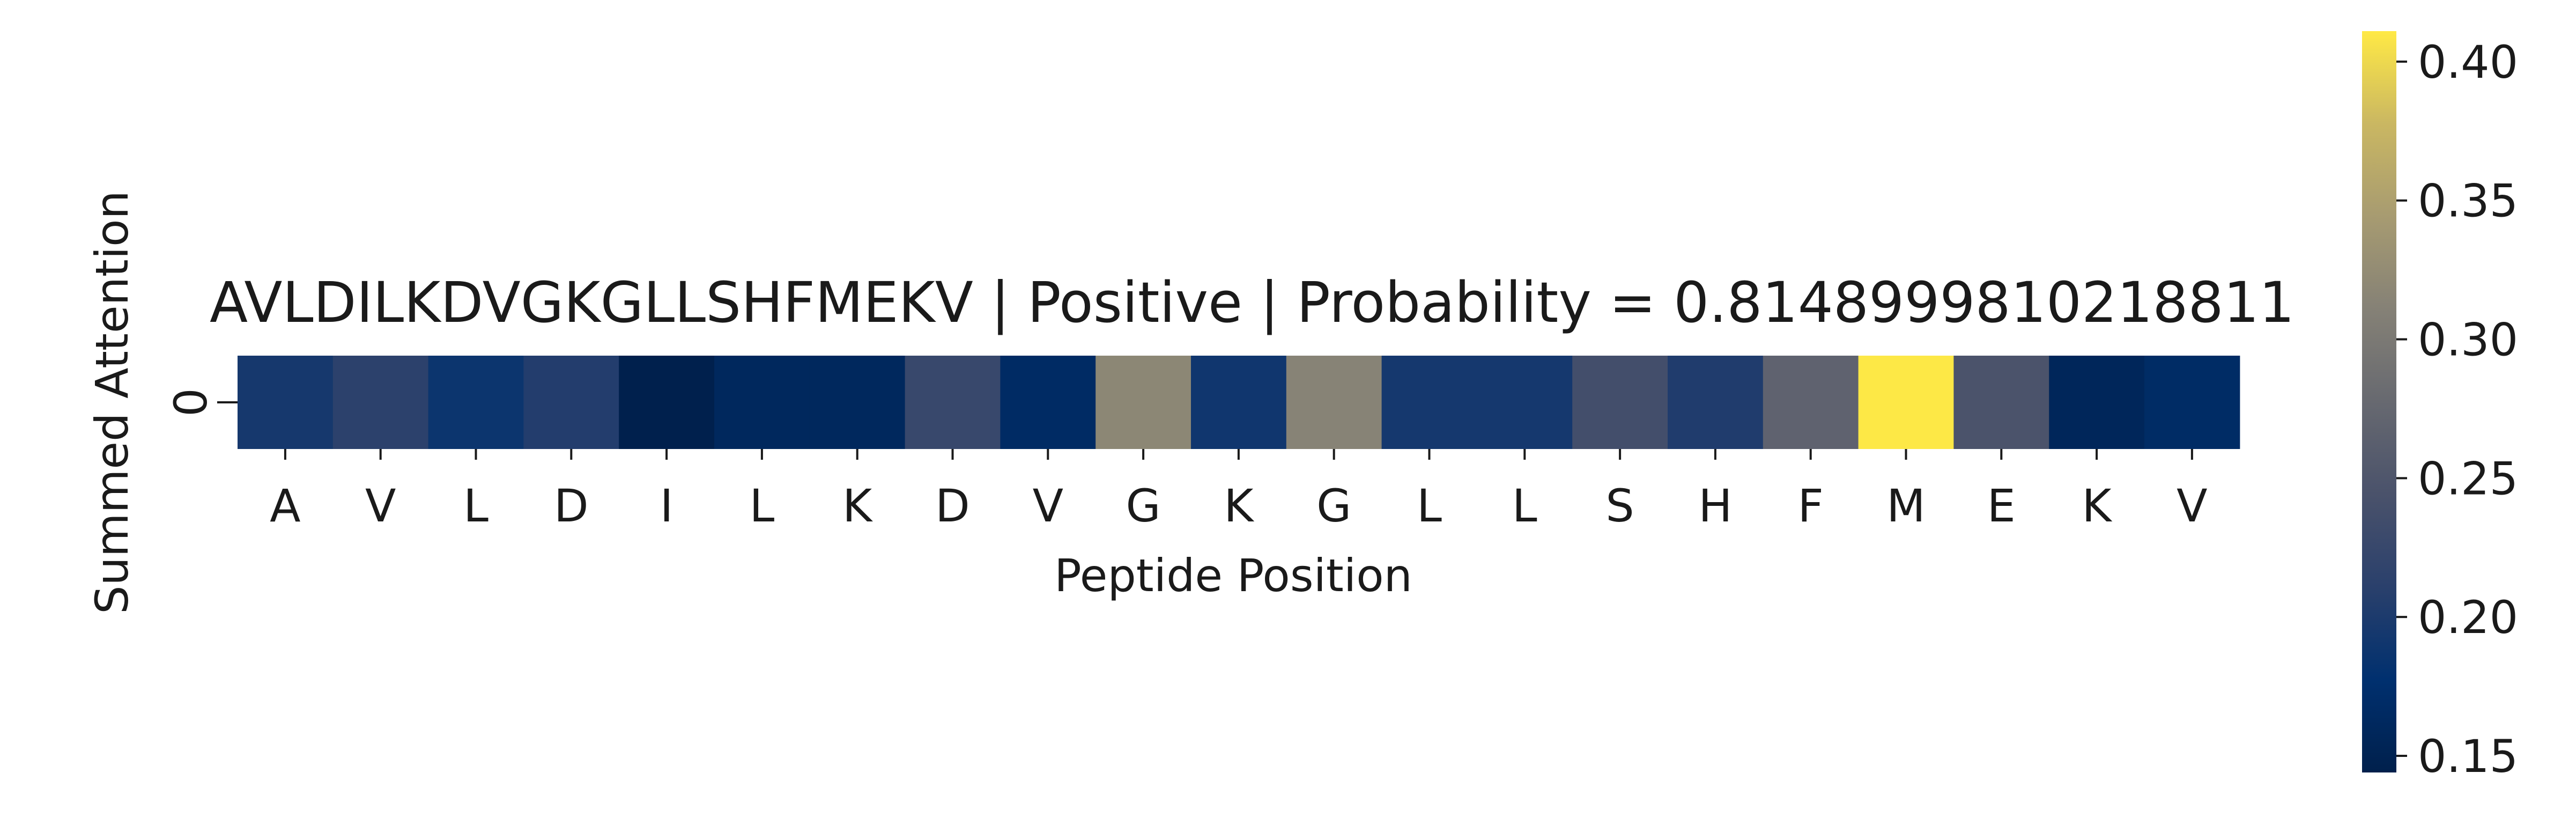 The height and width of the screenshot is (817, 2576). What do you see at coordinates (1715, 506) in the screenshot?
I see `x-tick-label: H` at bounding box center [1715, 506].